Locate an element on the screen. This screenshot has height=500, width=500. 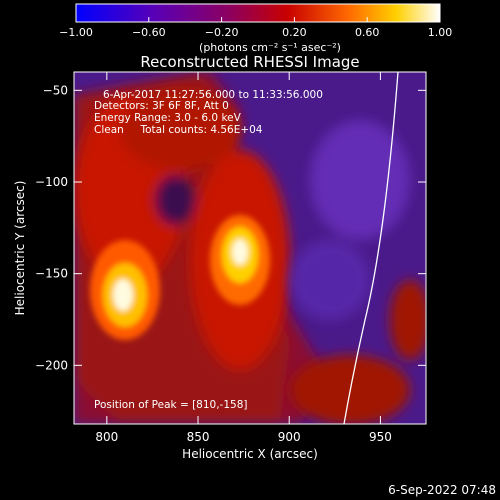
x-tick-label: 900 is located at coordinates (289, 437).